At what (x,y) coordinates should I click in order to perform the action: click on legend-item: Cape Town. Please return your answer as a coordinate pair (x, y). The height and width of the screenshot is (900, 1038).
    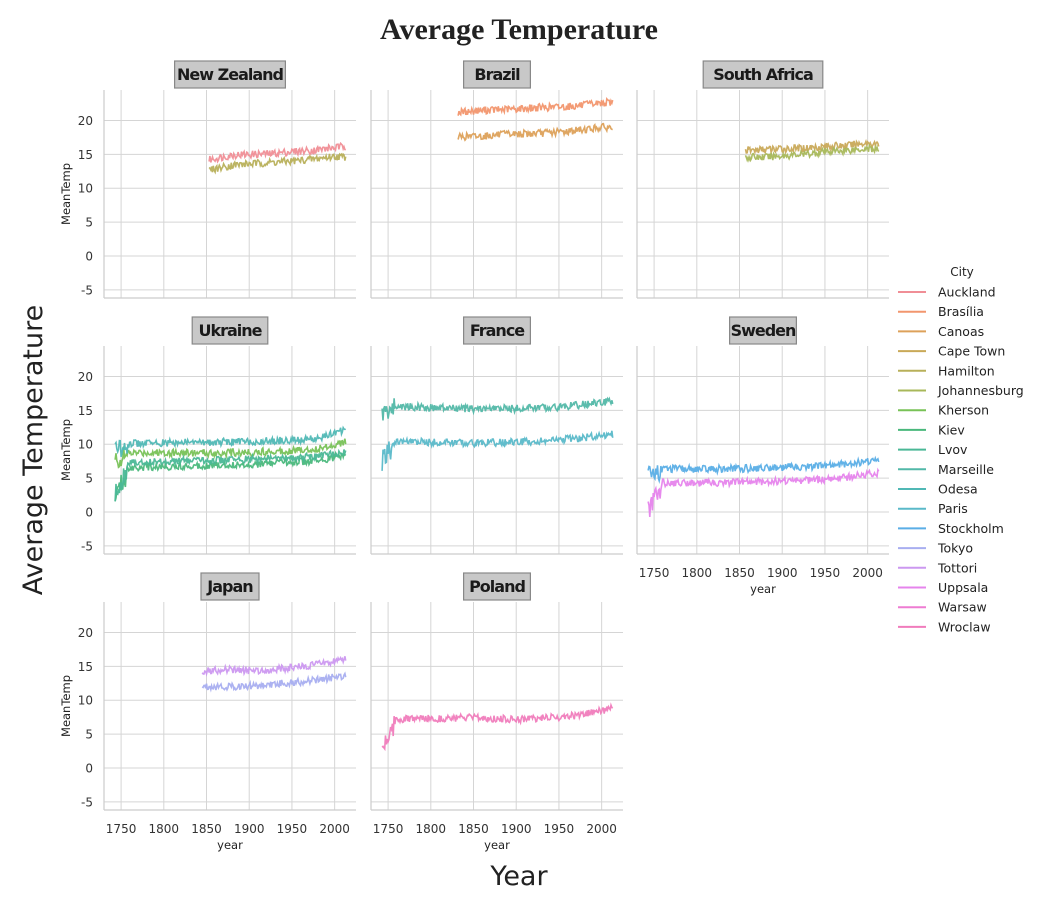
    Looking at the image, I should click on (951, 351).